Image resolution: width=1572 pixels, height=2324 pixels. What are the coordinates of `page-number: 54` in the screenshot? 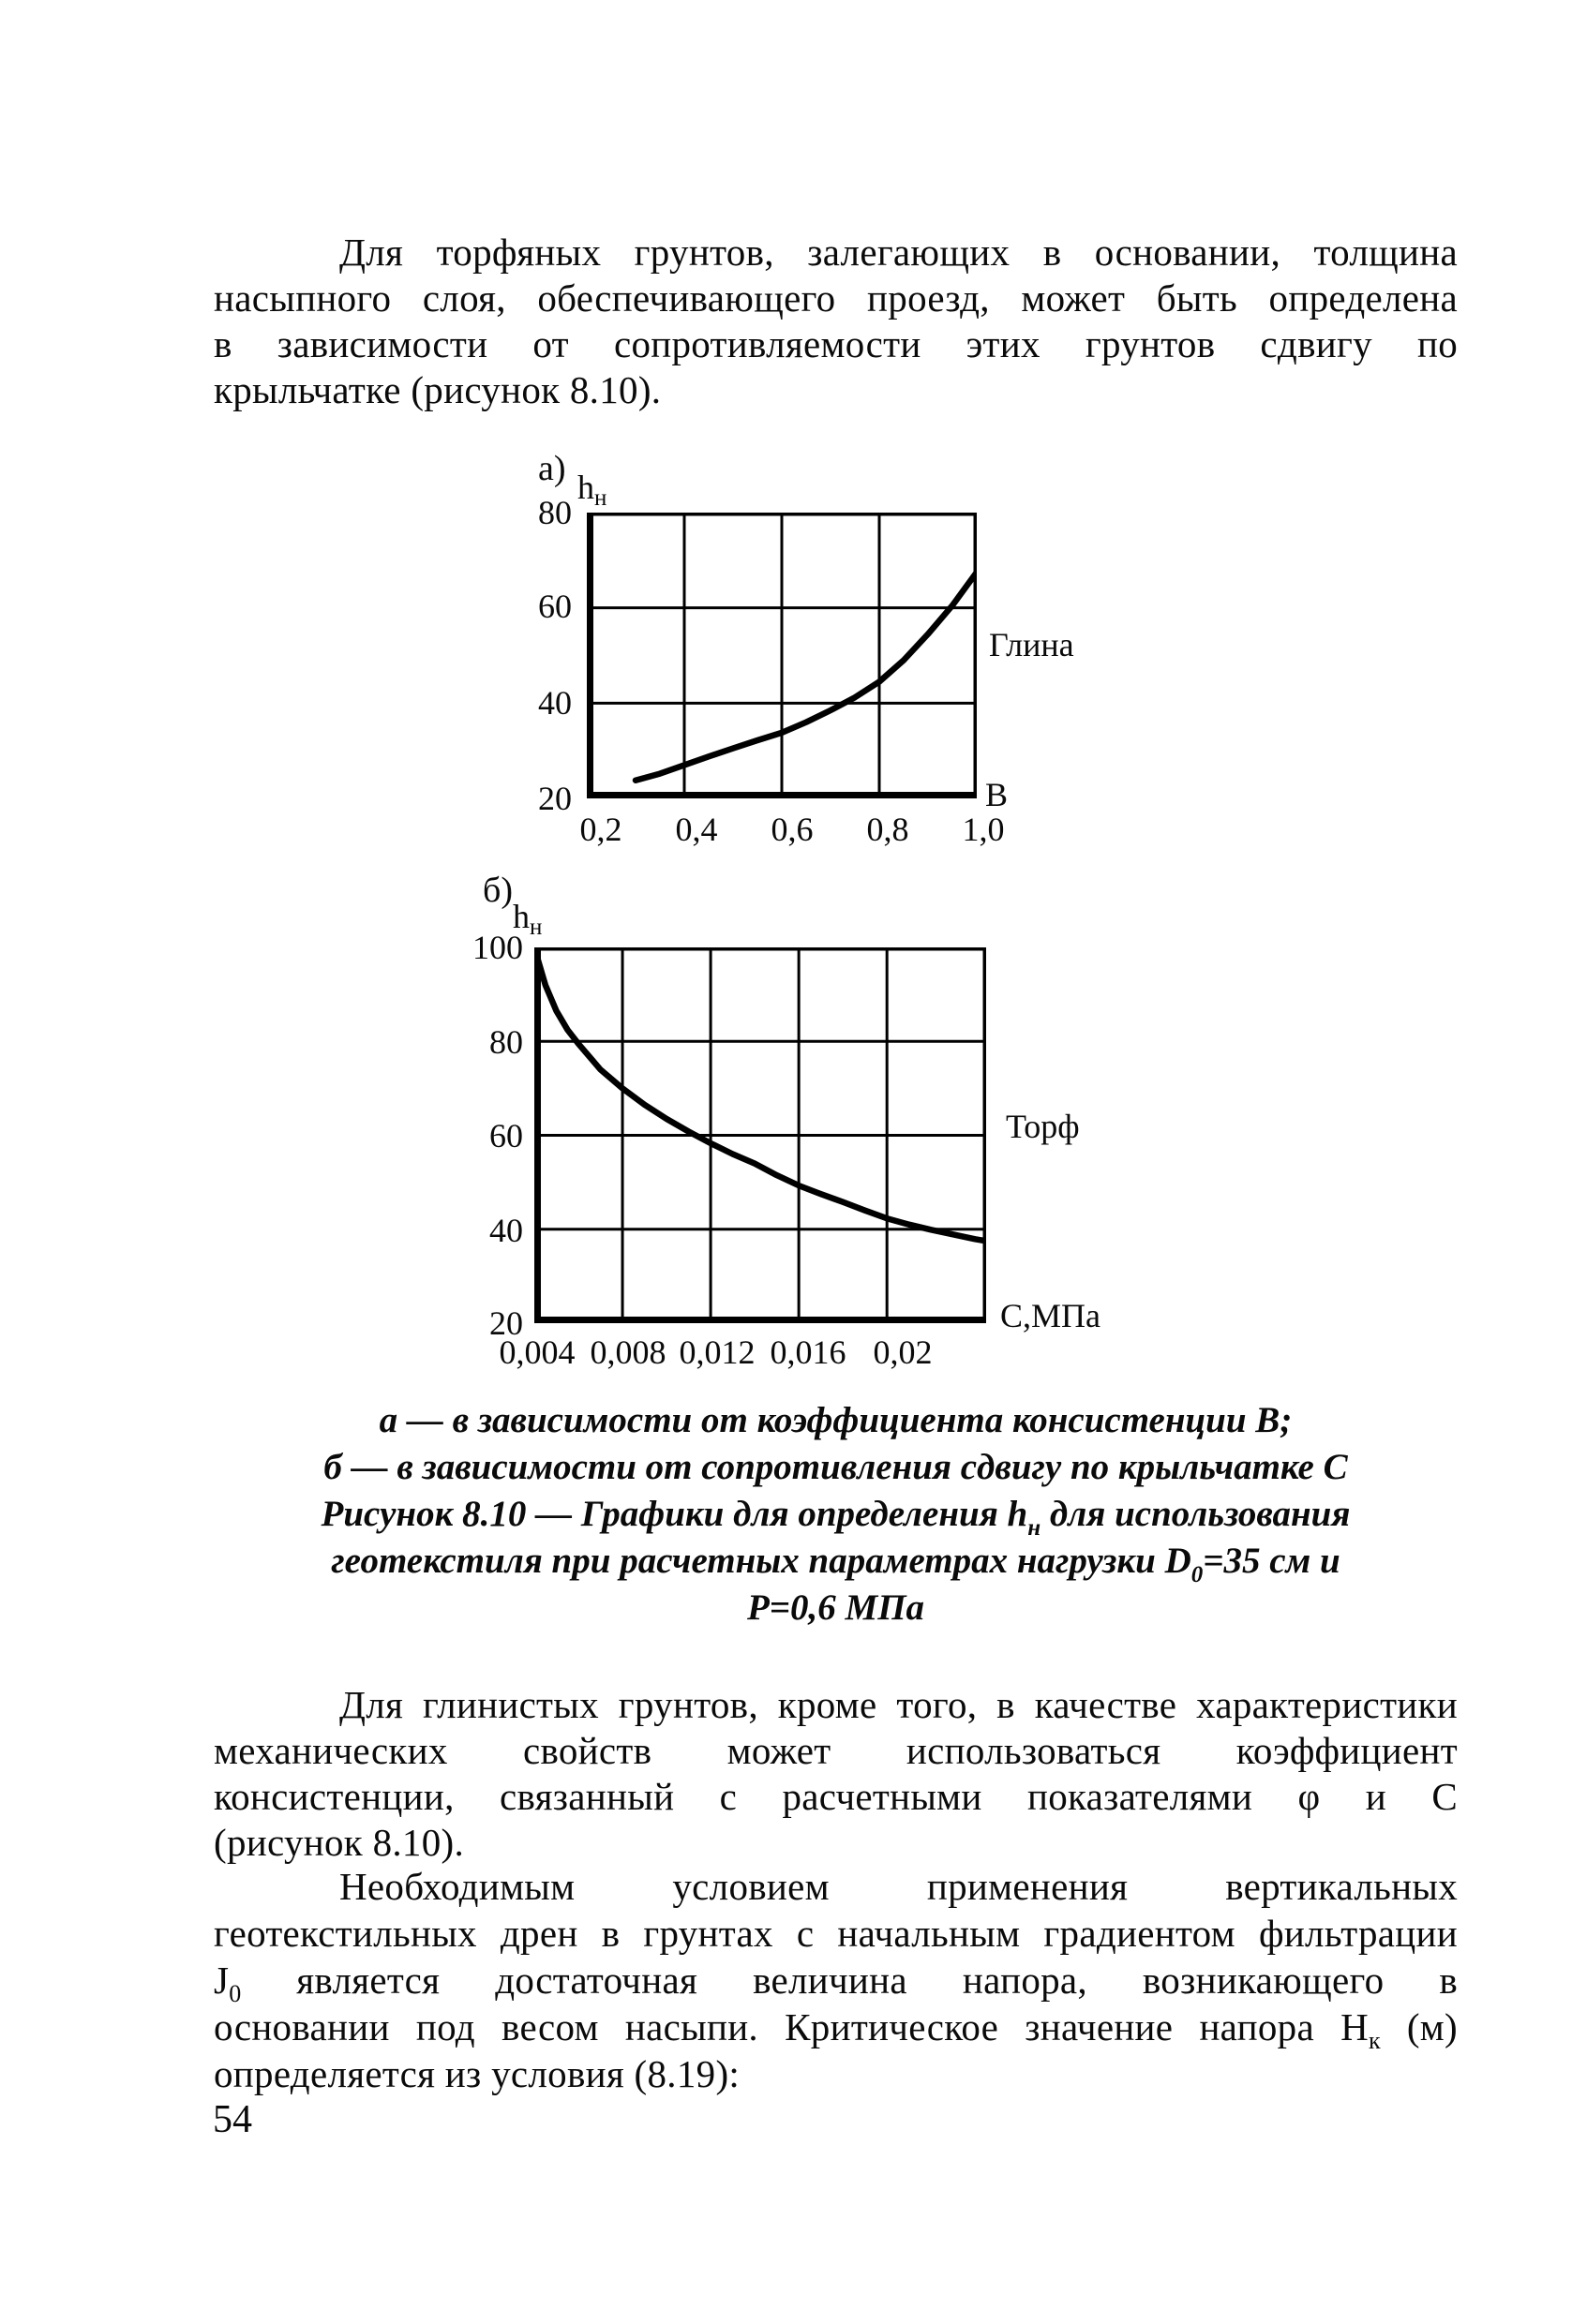 It's located at (232, 2119).